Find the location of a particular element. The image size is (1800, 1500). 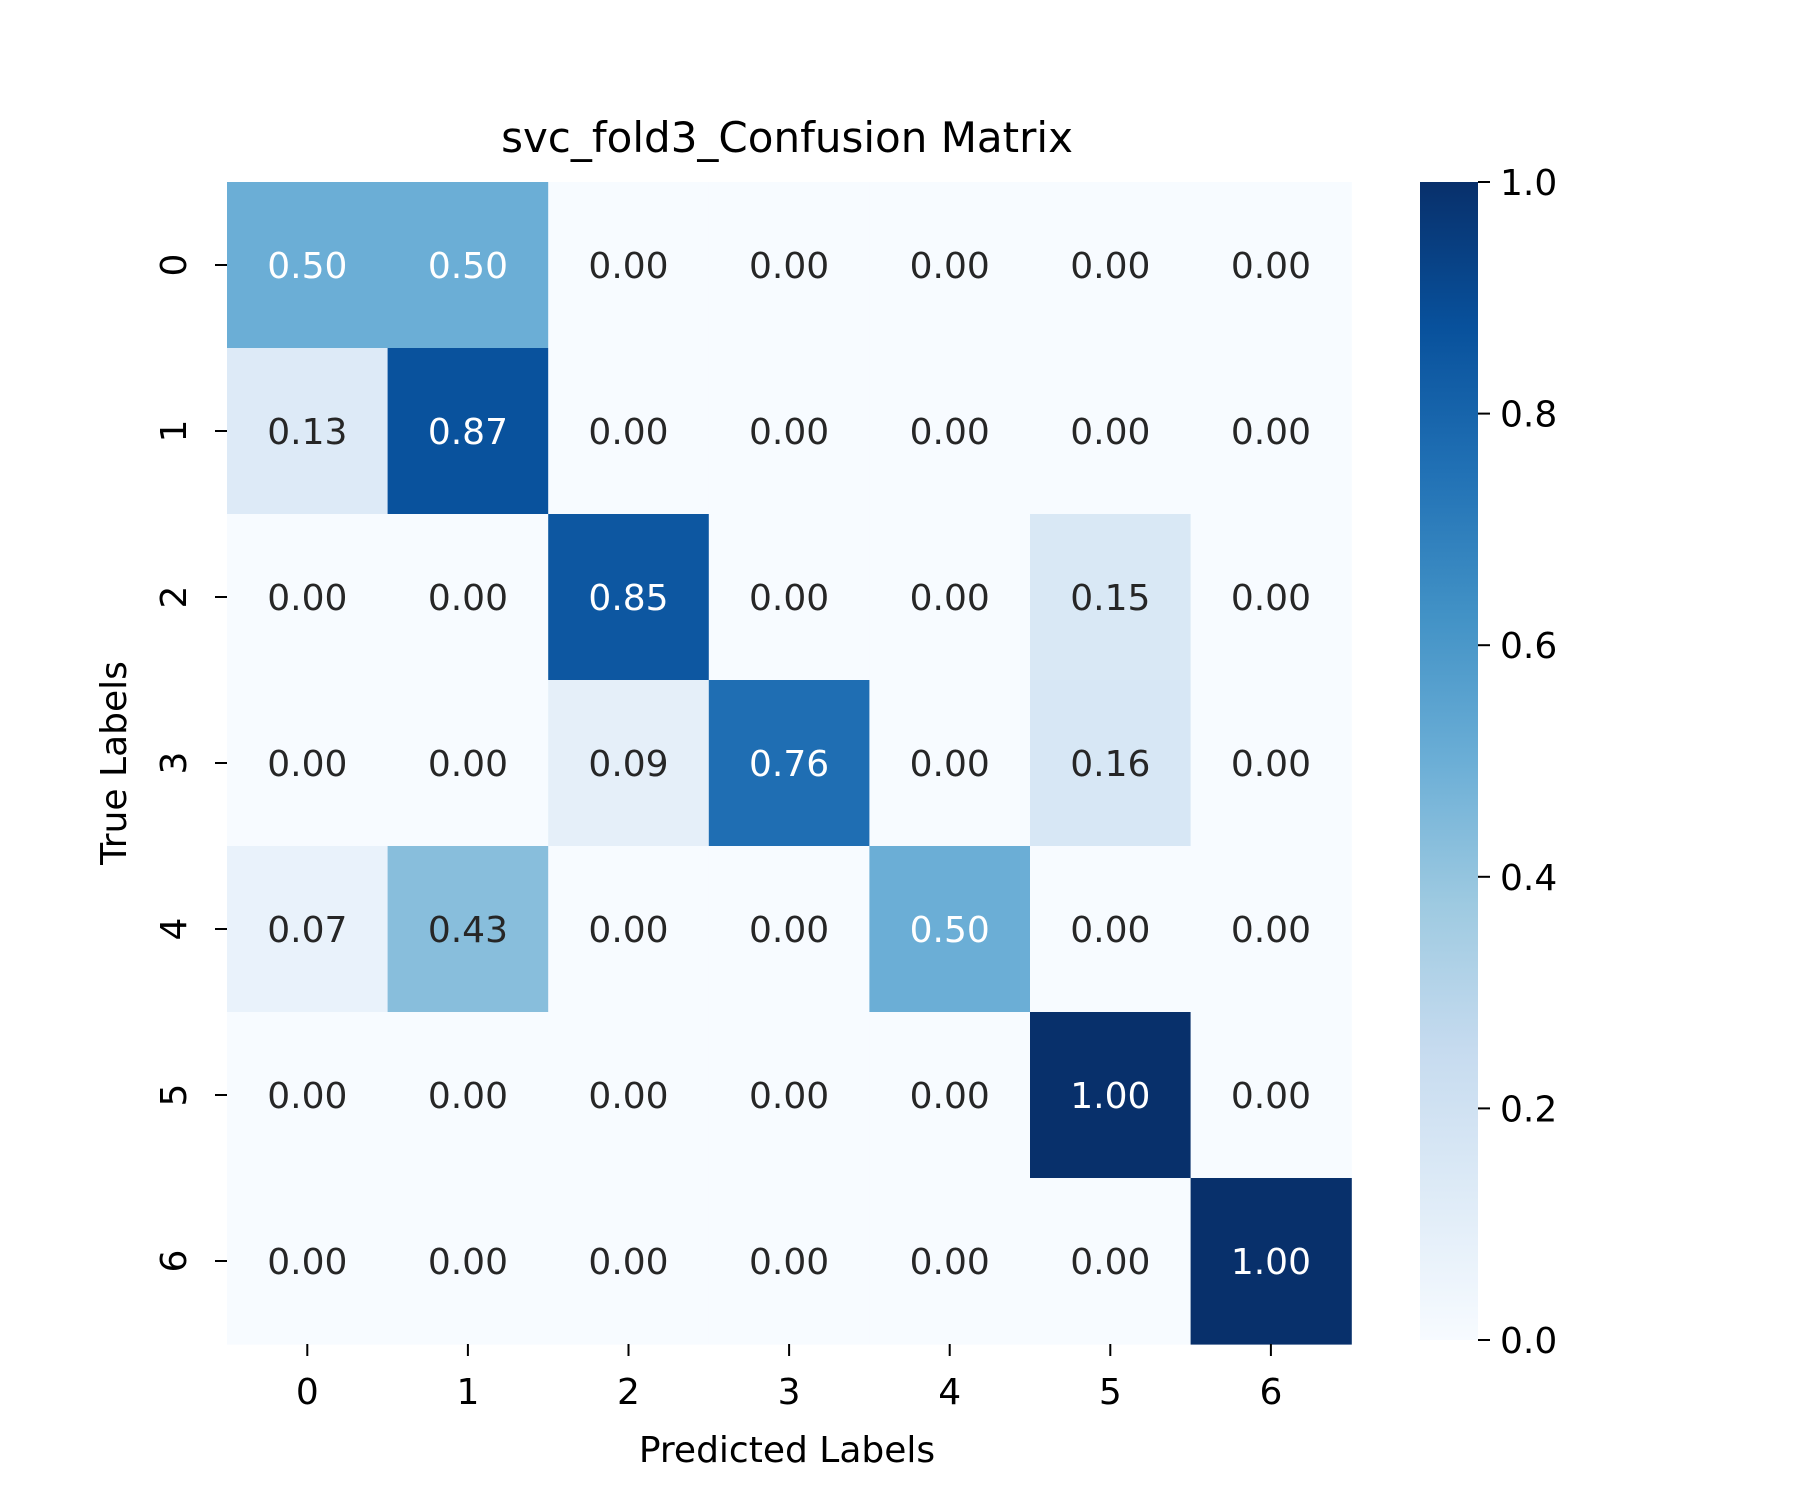

heatmap-cell-r3-c3 is located at coordinates (789, 763).